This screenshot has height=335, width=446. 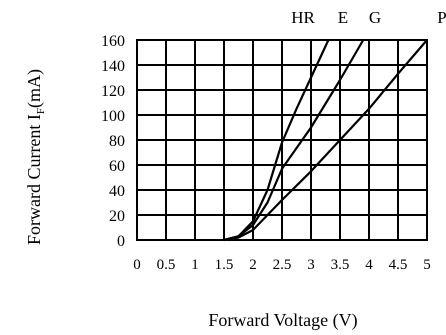 What do you see at coordinates (282, 320) in the screenshot?
I see `x-axis-label: Forward Voltage (V)` at bounding box center [282, 320].